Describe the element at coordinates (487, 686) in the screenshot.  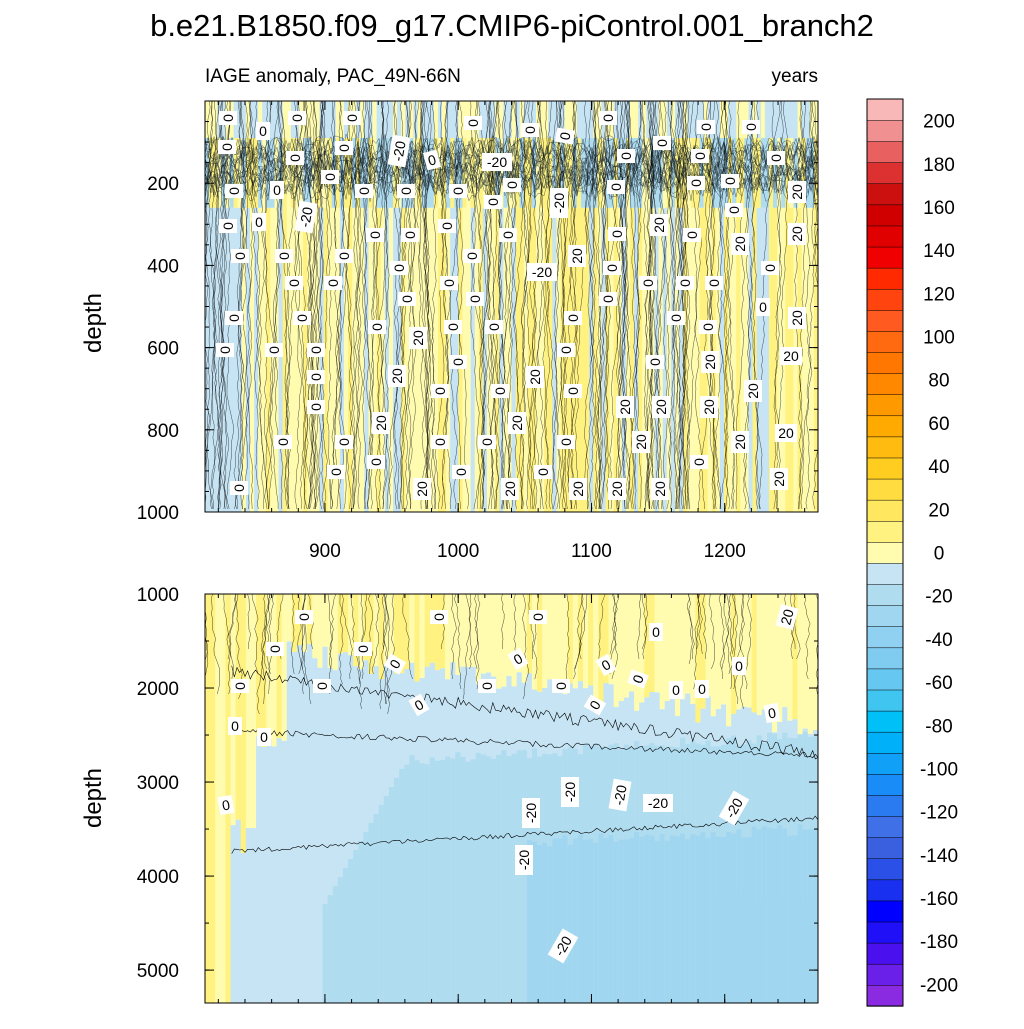
I see `lower-contour-label-13: 0` at that location.